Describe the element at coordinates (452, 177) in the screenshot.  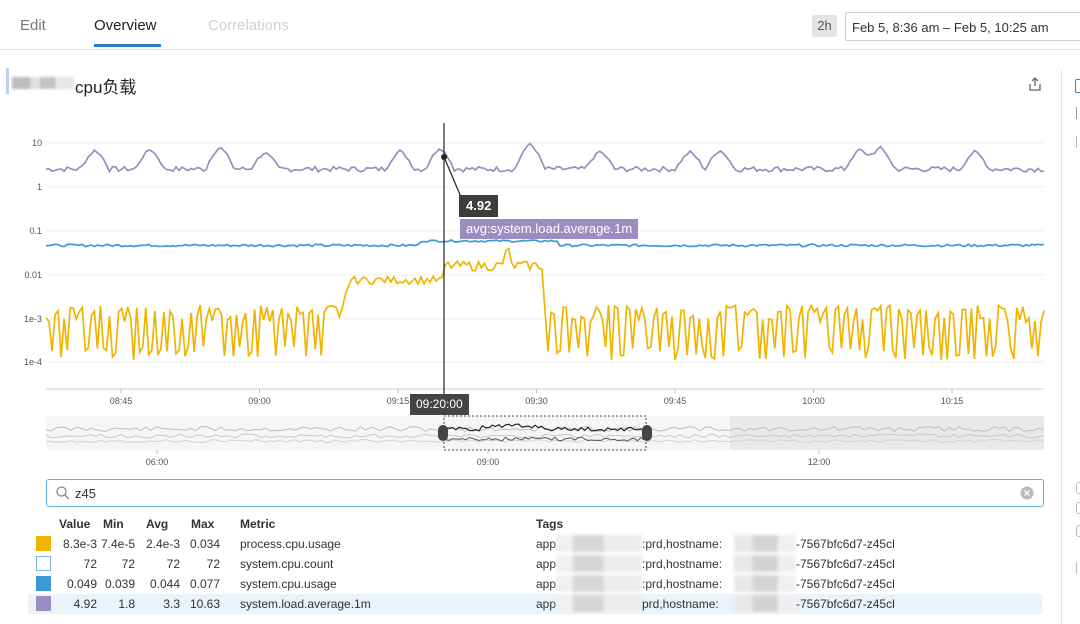
I see `tooltip-leader-line` at that location.